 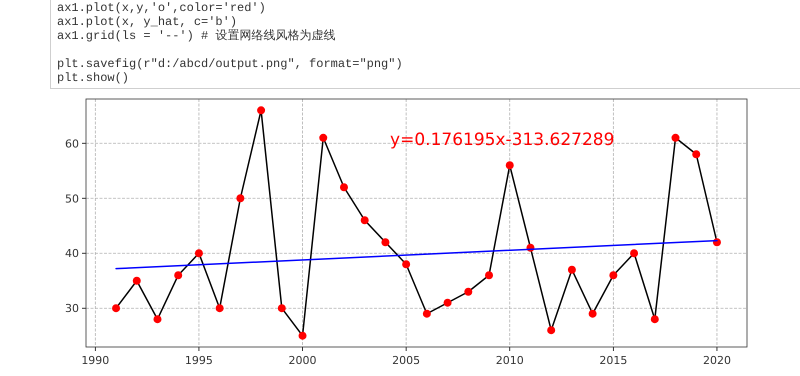 What do you see at coordinates (230, 43) in the screenshot?
I see `text: ax1.plot(x,y,'o',color='red') ax1.plot(x, y_hat, c='b') ax1.grid(ls = '--') # 设置网络线风格为虚线 plt.savefig(r"d:/abcd/output.png", format="png") plt.show()` at bounding box center [230, 43].